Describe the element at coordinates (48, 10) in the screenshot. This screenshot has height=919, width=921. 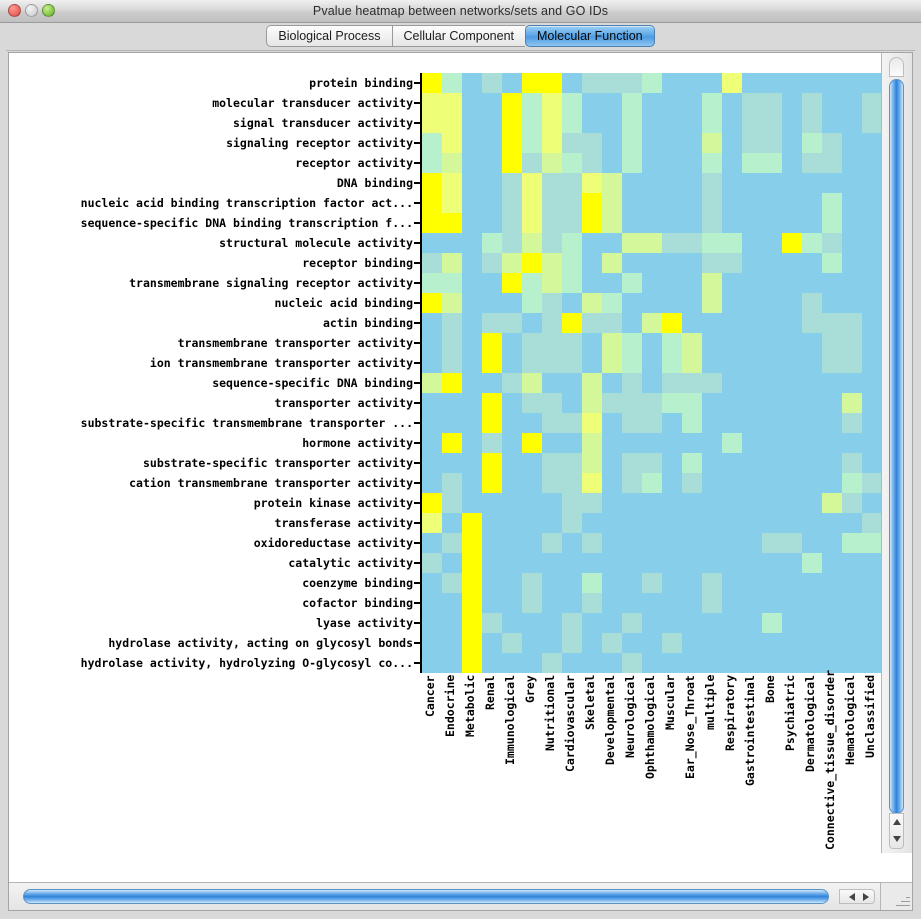
I see `zoom-button` at that location.